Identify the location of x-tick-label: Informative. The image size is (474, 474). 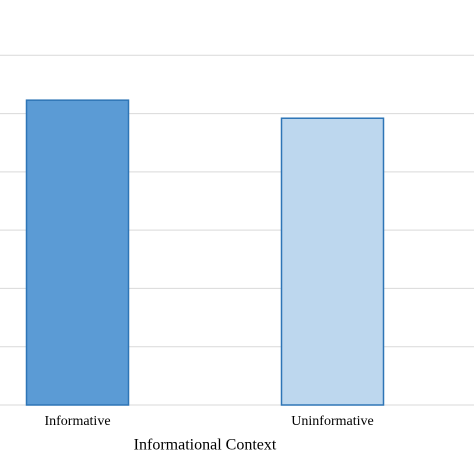
(77, 421).